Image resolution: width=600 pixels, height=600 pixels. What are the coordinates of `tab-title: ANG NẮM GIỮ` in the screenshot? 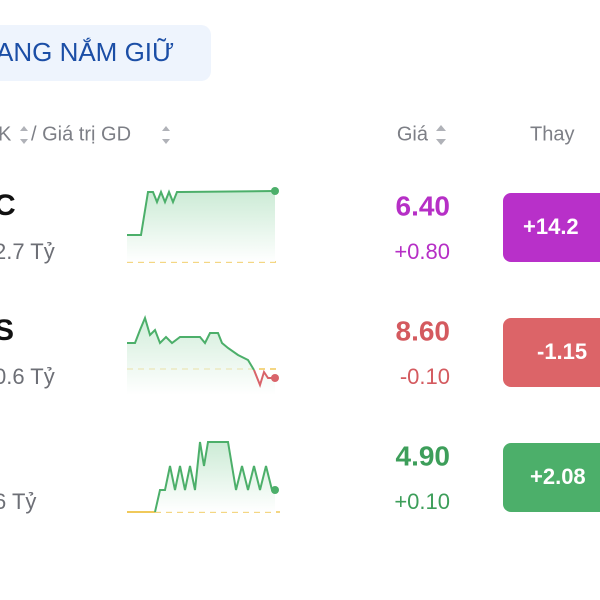 It's located at (87, 52).